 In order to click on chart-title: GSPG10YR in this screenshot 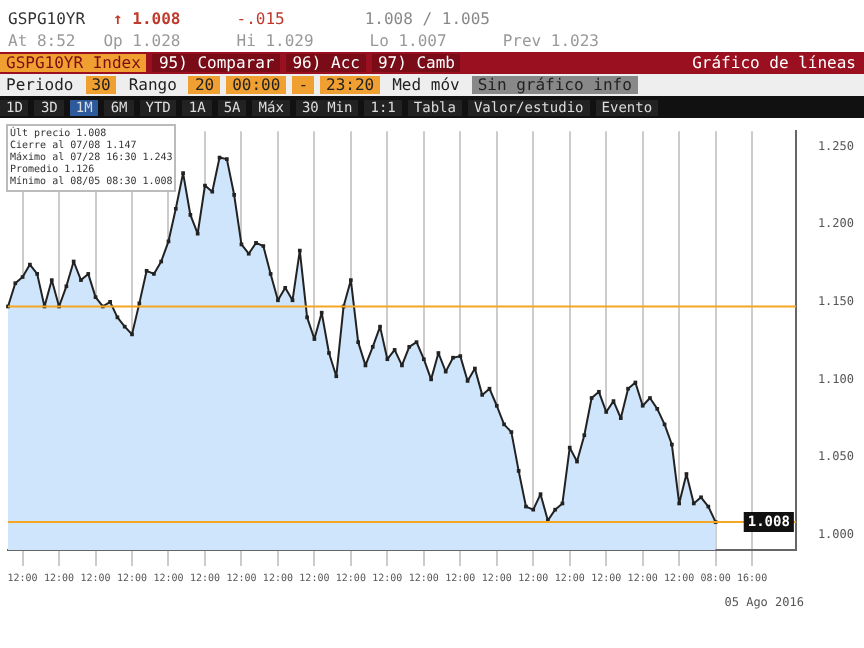, I will do `click(47, 19)`.